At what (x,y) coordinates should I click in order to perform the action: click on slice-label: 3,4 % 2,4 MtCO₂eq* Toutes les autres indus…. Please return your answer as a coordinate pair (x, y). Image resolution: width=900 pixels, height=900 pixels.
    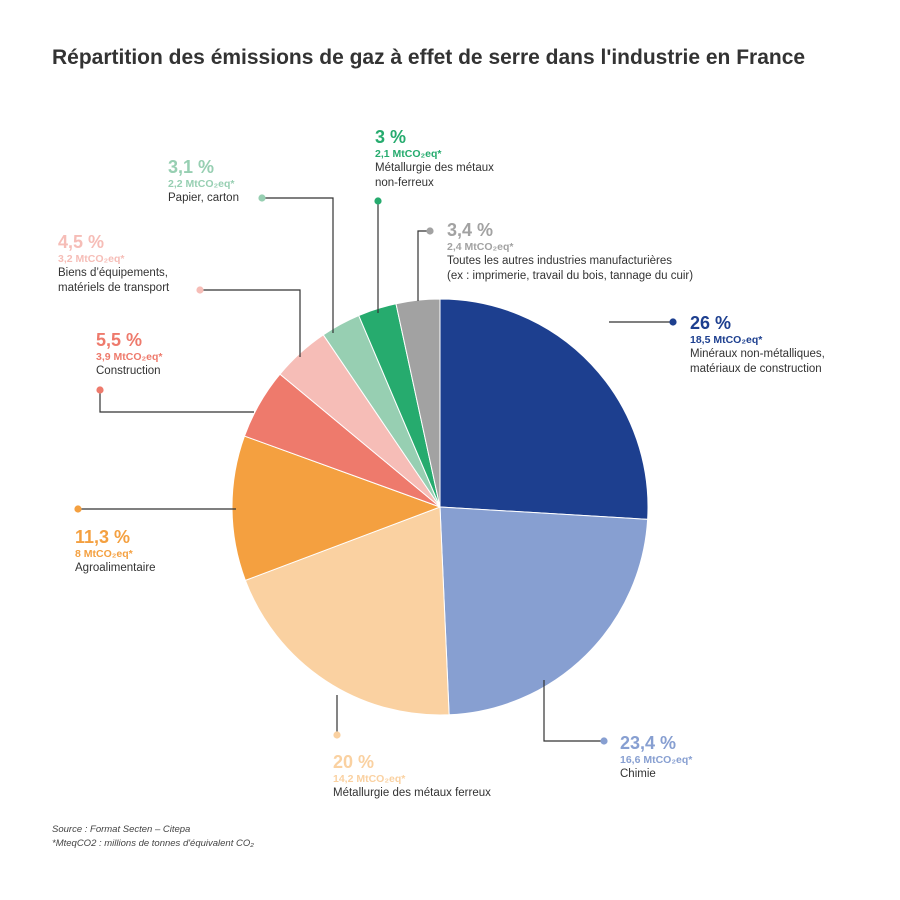
    Looking at the image, I should click on (570, 252).